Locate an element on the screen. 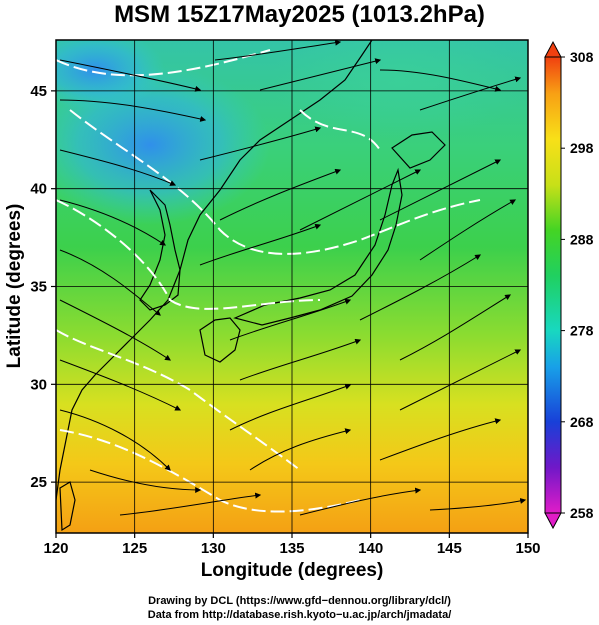  japan-honshu-coast is located at coordinates (318, 246).